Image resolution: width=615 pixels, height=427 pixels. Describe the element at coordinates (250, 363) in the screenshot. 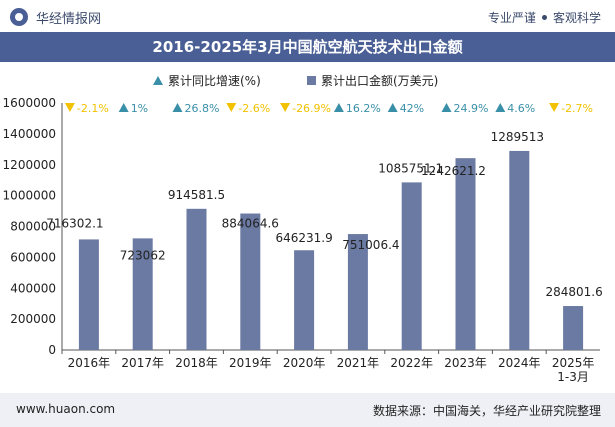

I see `x-tick-label: 2019年` at that location.